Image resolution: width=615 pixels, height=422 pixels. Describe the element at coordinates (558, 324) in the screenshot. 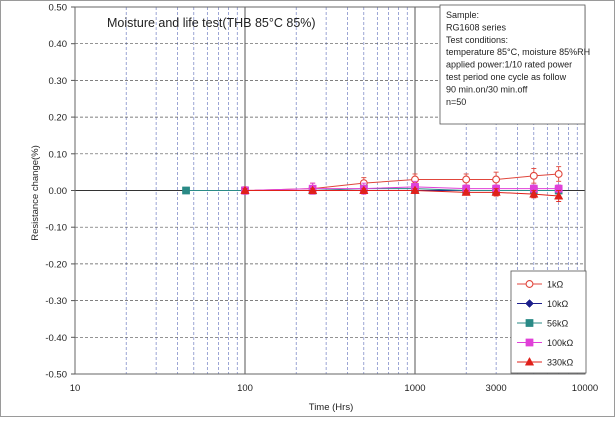

I see `legend-label: 56kΩ` at that location.